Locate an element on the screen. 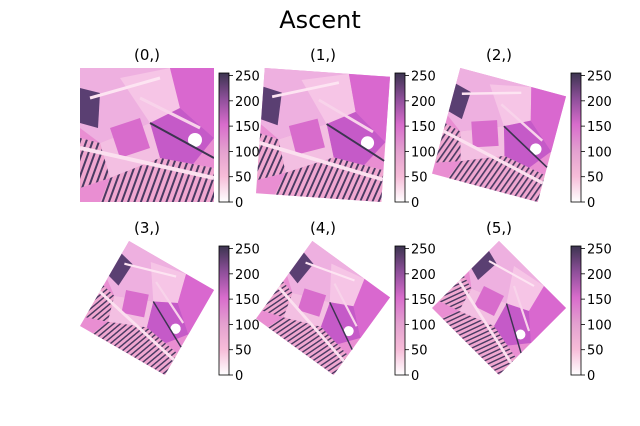 This screenshot has width=640, height=426. figure-title: Ascent is located at coordinates (320, 20).